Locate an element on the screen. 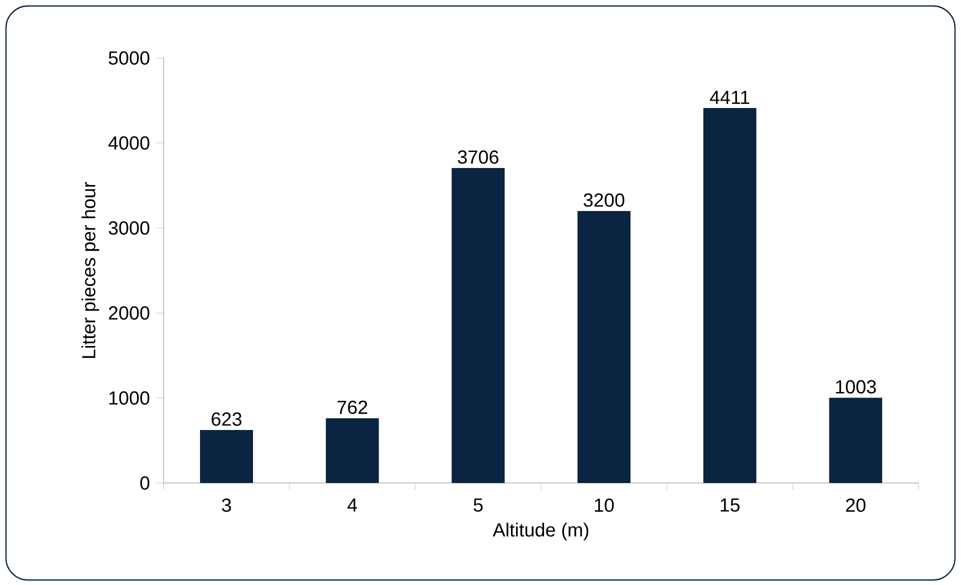  data-label: 623 is located at coordinates (227, 419).